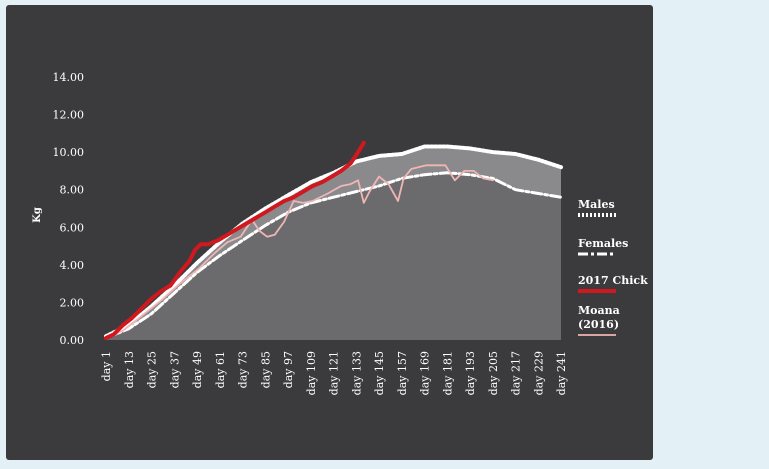 This screenshot has height=469, width=769. What do you see at coordinates (470, 373) in the screenshot?
I see `x-tick-label: day 193` at bounding box center [470, 373].